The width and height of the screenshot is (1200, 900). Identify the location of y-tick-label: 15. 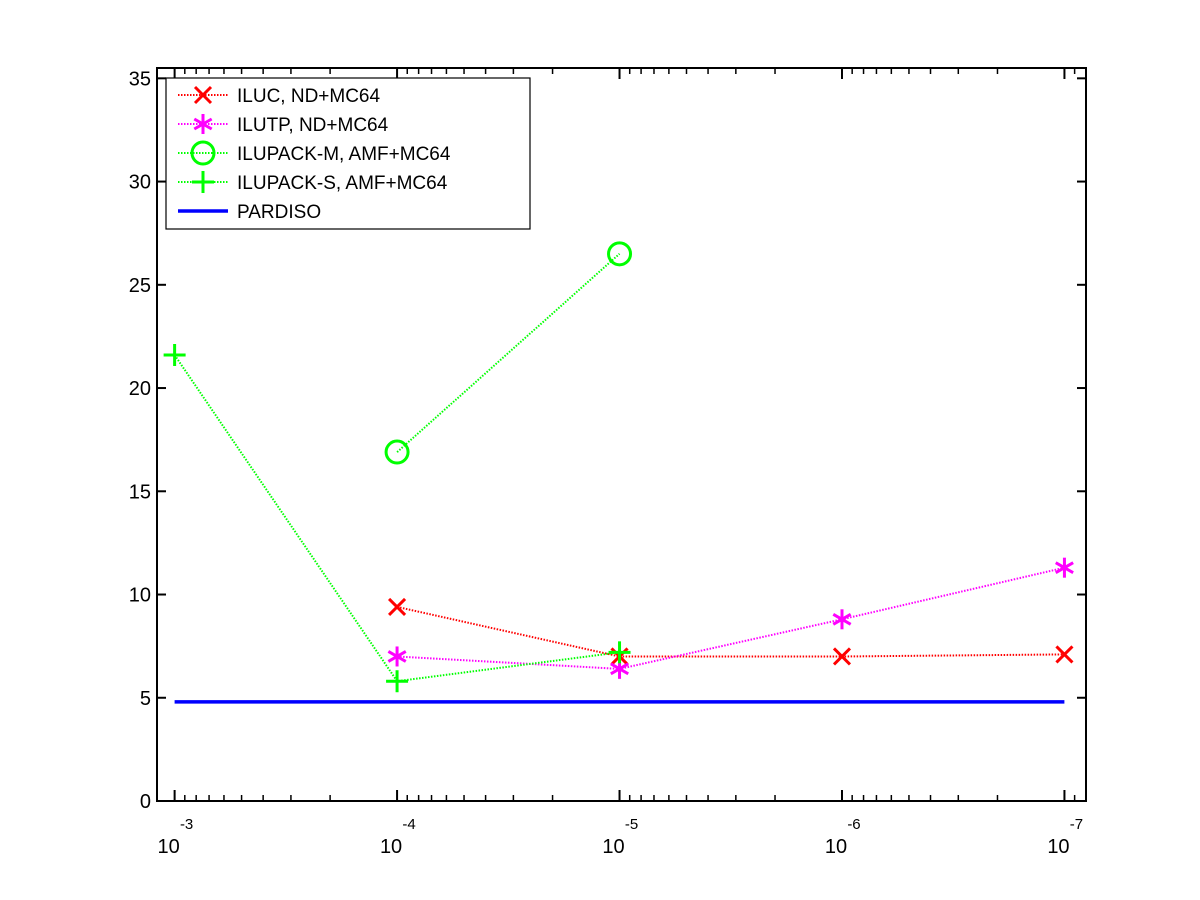
(140, 492).